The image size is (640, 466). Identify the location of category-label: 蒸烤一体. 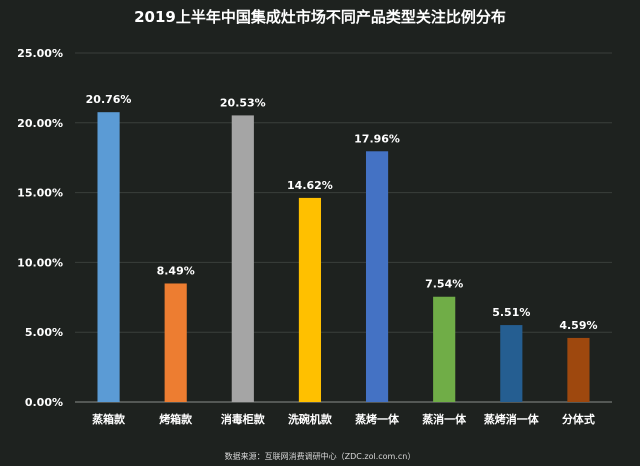
(377, 419).